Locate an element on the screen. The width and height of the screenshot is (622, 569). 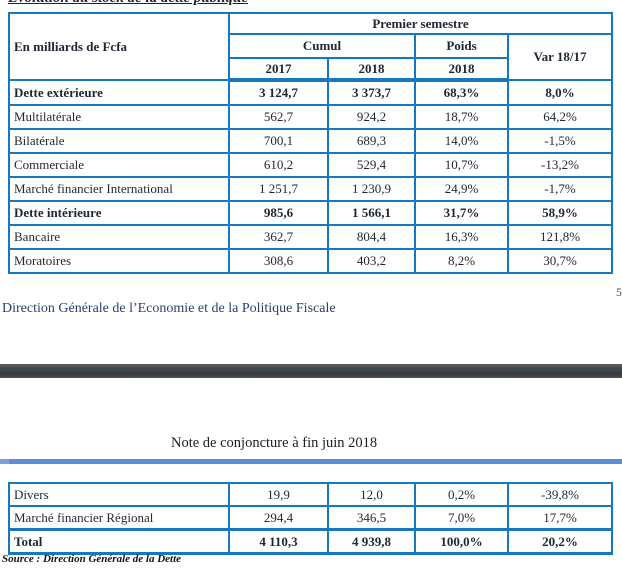
cumul-header-cell: Cumul is located at coordinates (322, 46).